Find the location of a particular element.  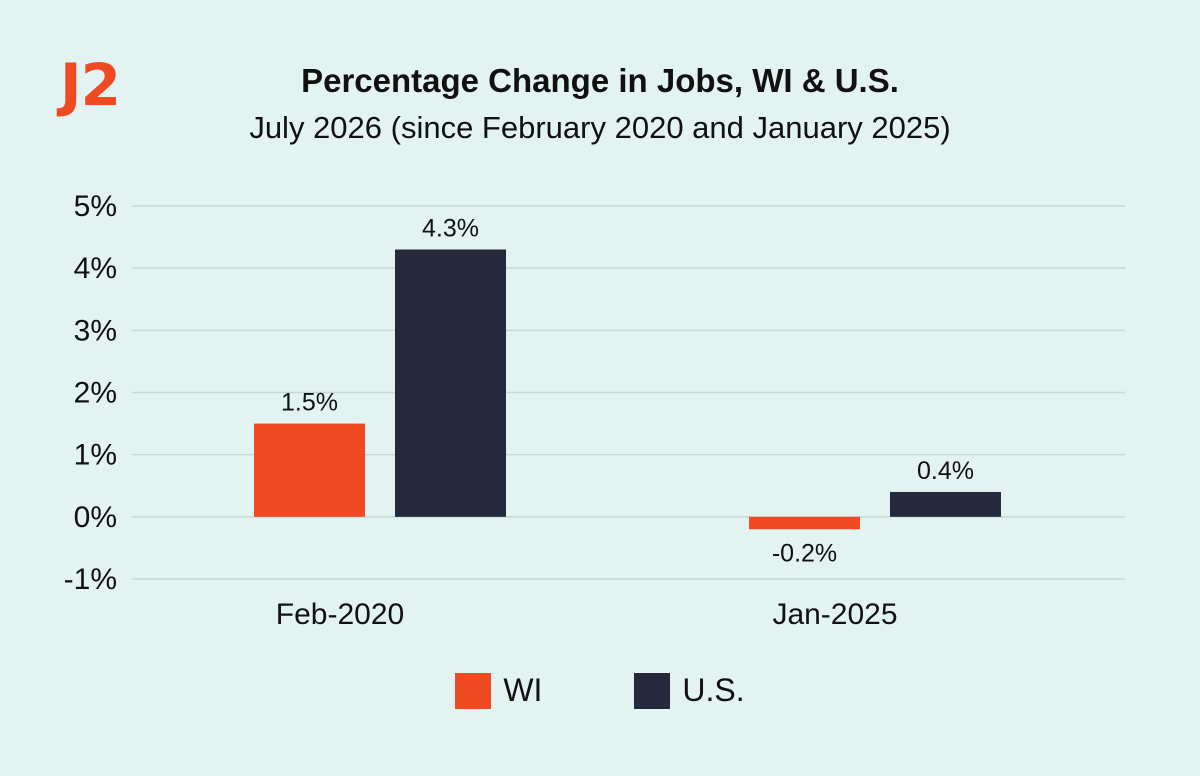

y-axis-ticks: -1% 0% 1% 2% 3% 4% 5% is located at coordinates (90, 393).